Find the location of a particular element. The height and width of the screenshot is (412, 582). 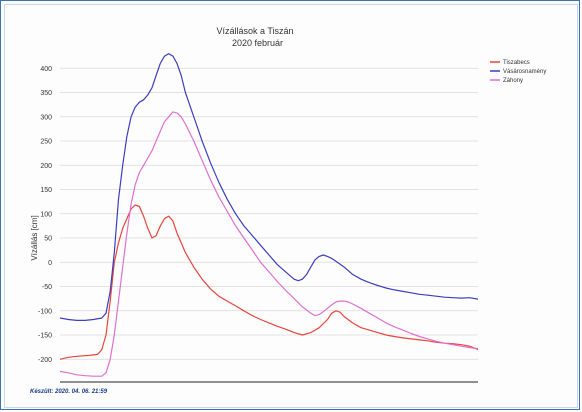

y-tick-label: 150 is located at coordinates (46, 190).